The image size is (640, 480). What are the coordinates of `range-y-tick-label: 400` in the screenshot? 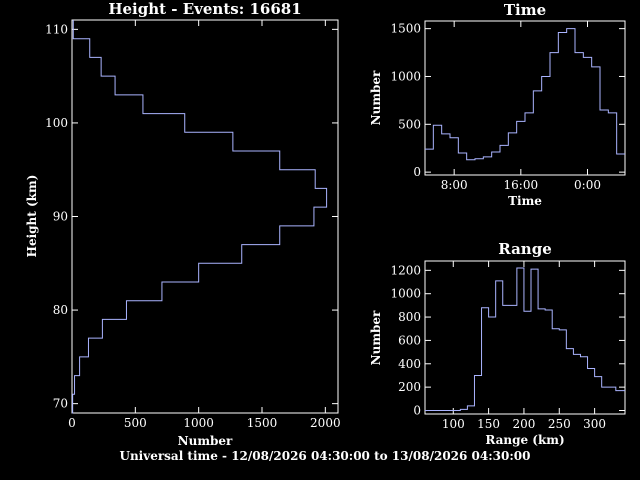 It's located at (409, 364).